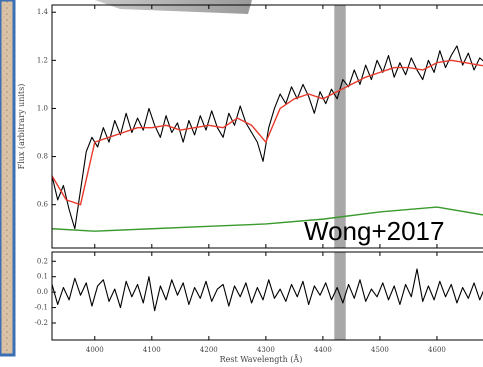 The image size is (483, 367). What do you see at coordinates (266, 350) in the screenshot?
I see `x-tick-label: 4300` at bounding box center [266, 350].